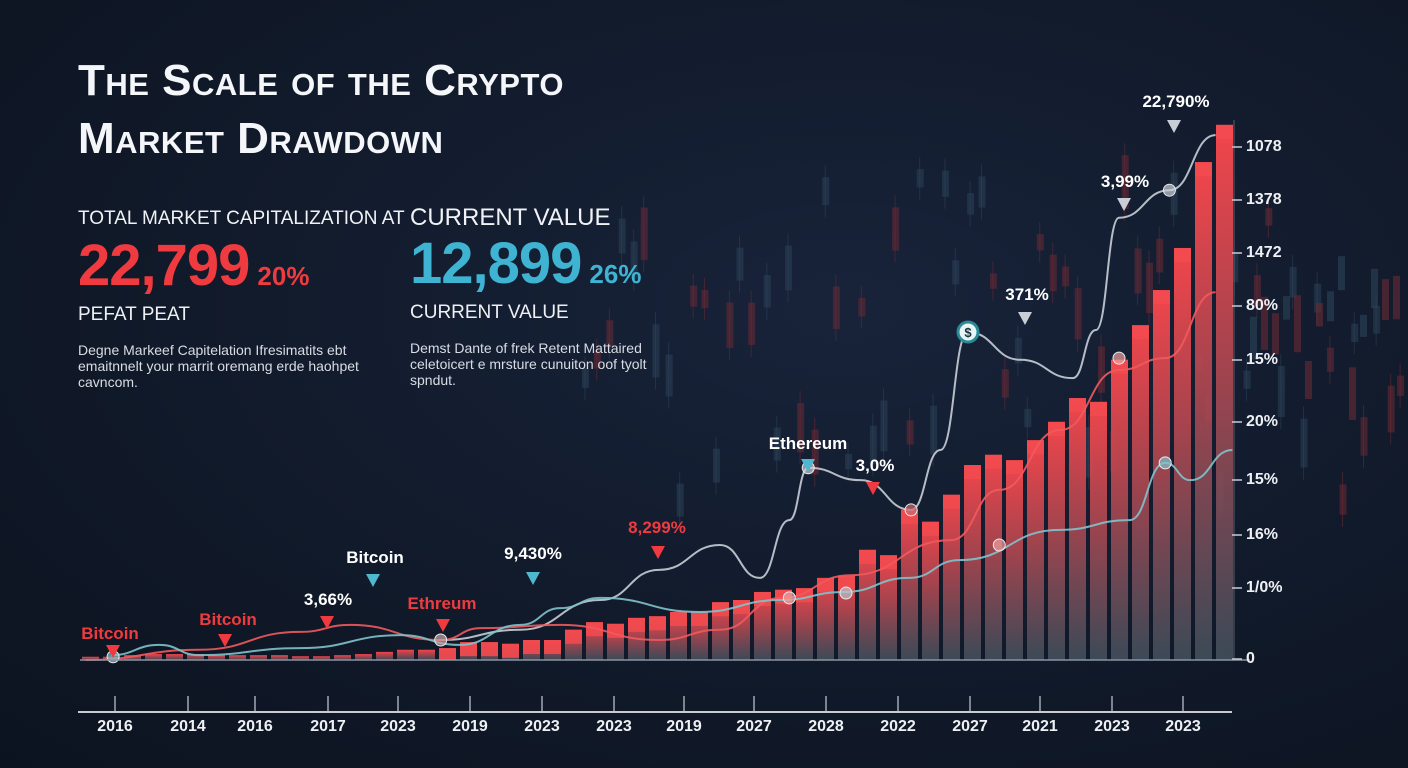 The image size is (1408, 768). Describe the element at coordinates (321, 80) in the screenshot. I see `title-line-1: The Scale of the Crypto` at that location.